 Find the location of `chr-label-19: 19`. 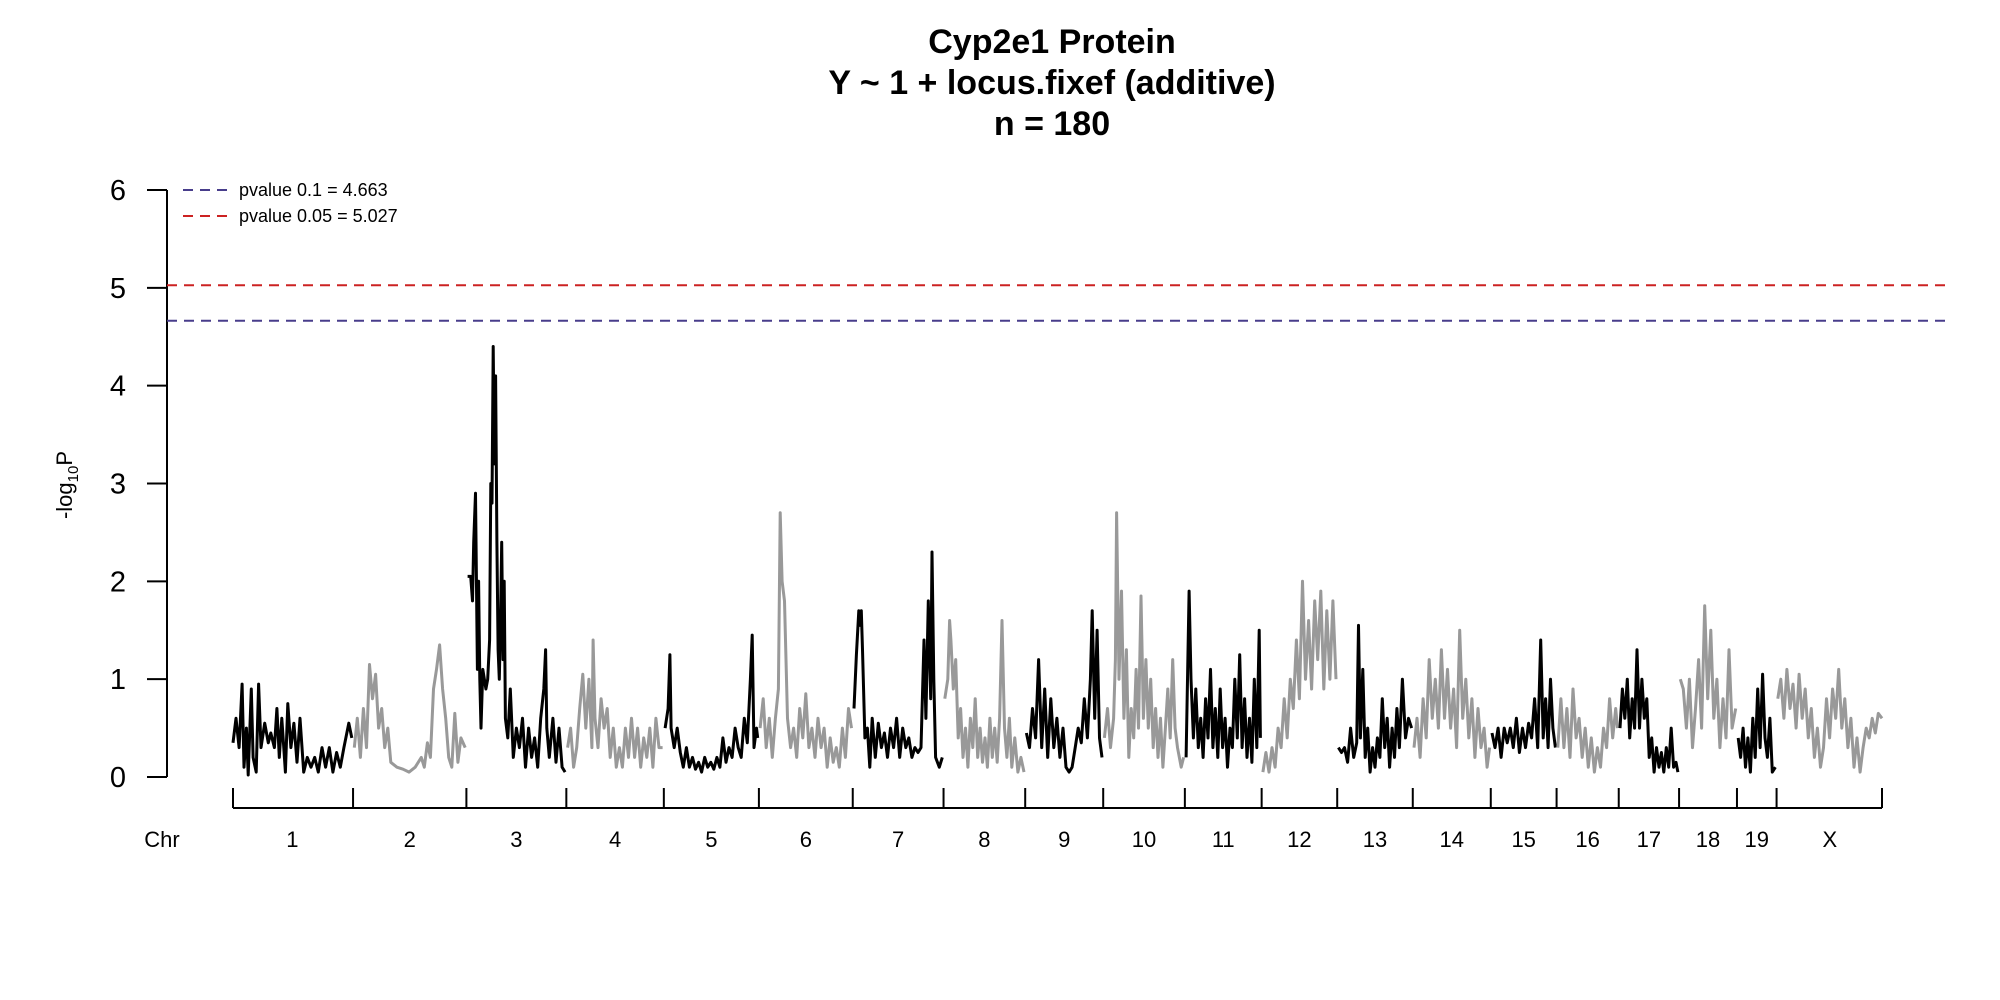

chr-label-19: 19 is located at coordinates (1757, 839).